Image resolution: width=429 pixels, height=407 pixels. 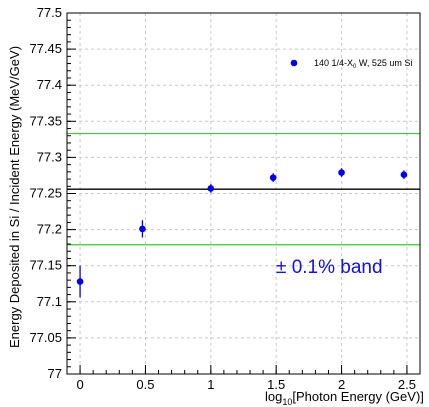 What do you see at coordinates (45, 120) in the screenshot?
I see `y-tick-label: 77.35` at bounding box center [45, 120].